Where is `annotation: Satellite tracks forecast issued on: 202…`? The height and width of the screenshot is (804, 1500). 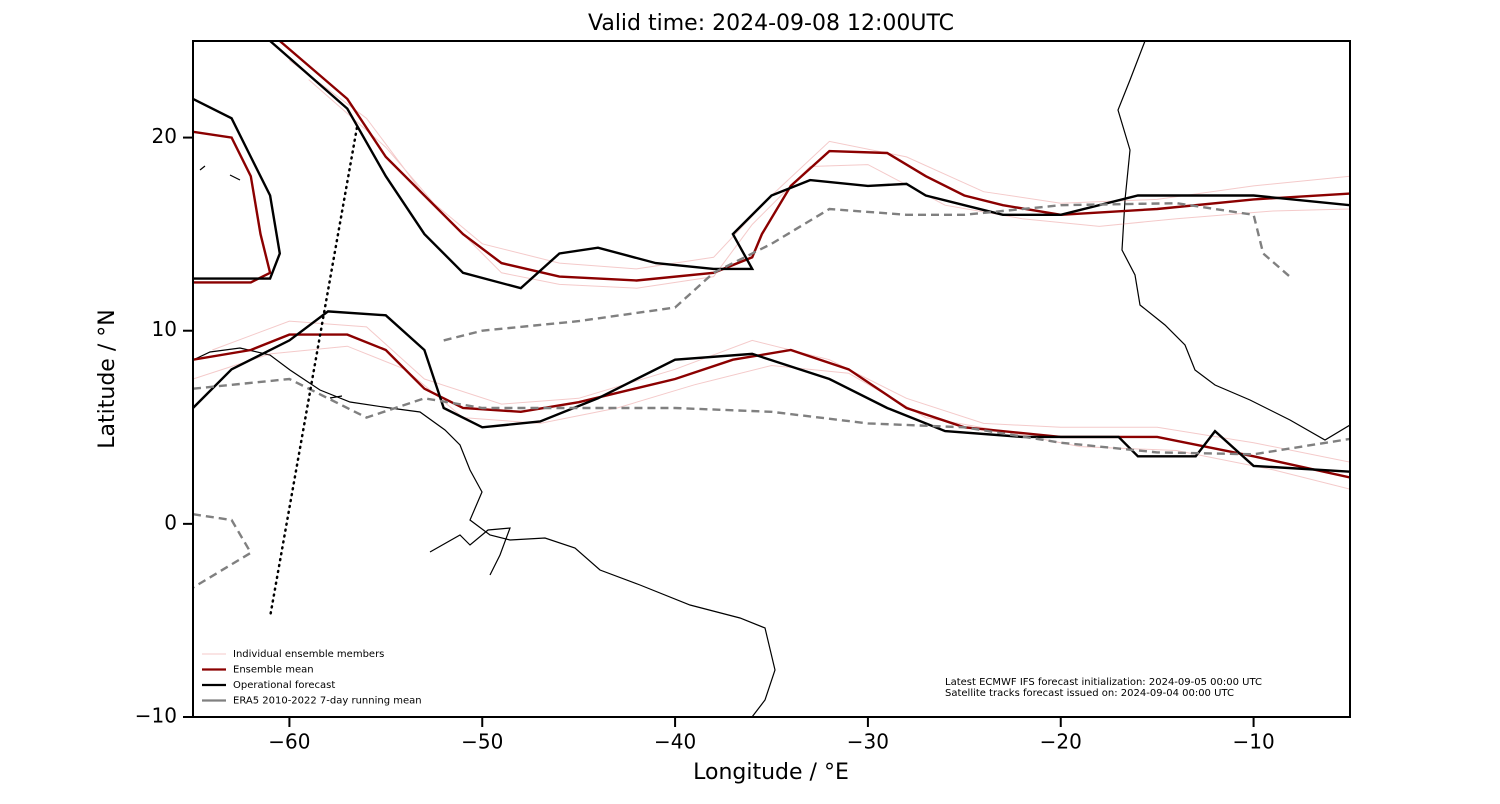
annotation: Satellite tracks forecast issued on: 202… is located at coordinates (1089, 693).